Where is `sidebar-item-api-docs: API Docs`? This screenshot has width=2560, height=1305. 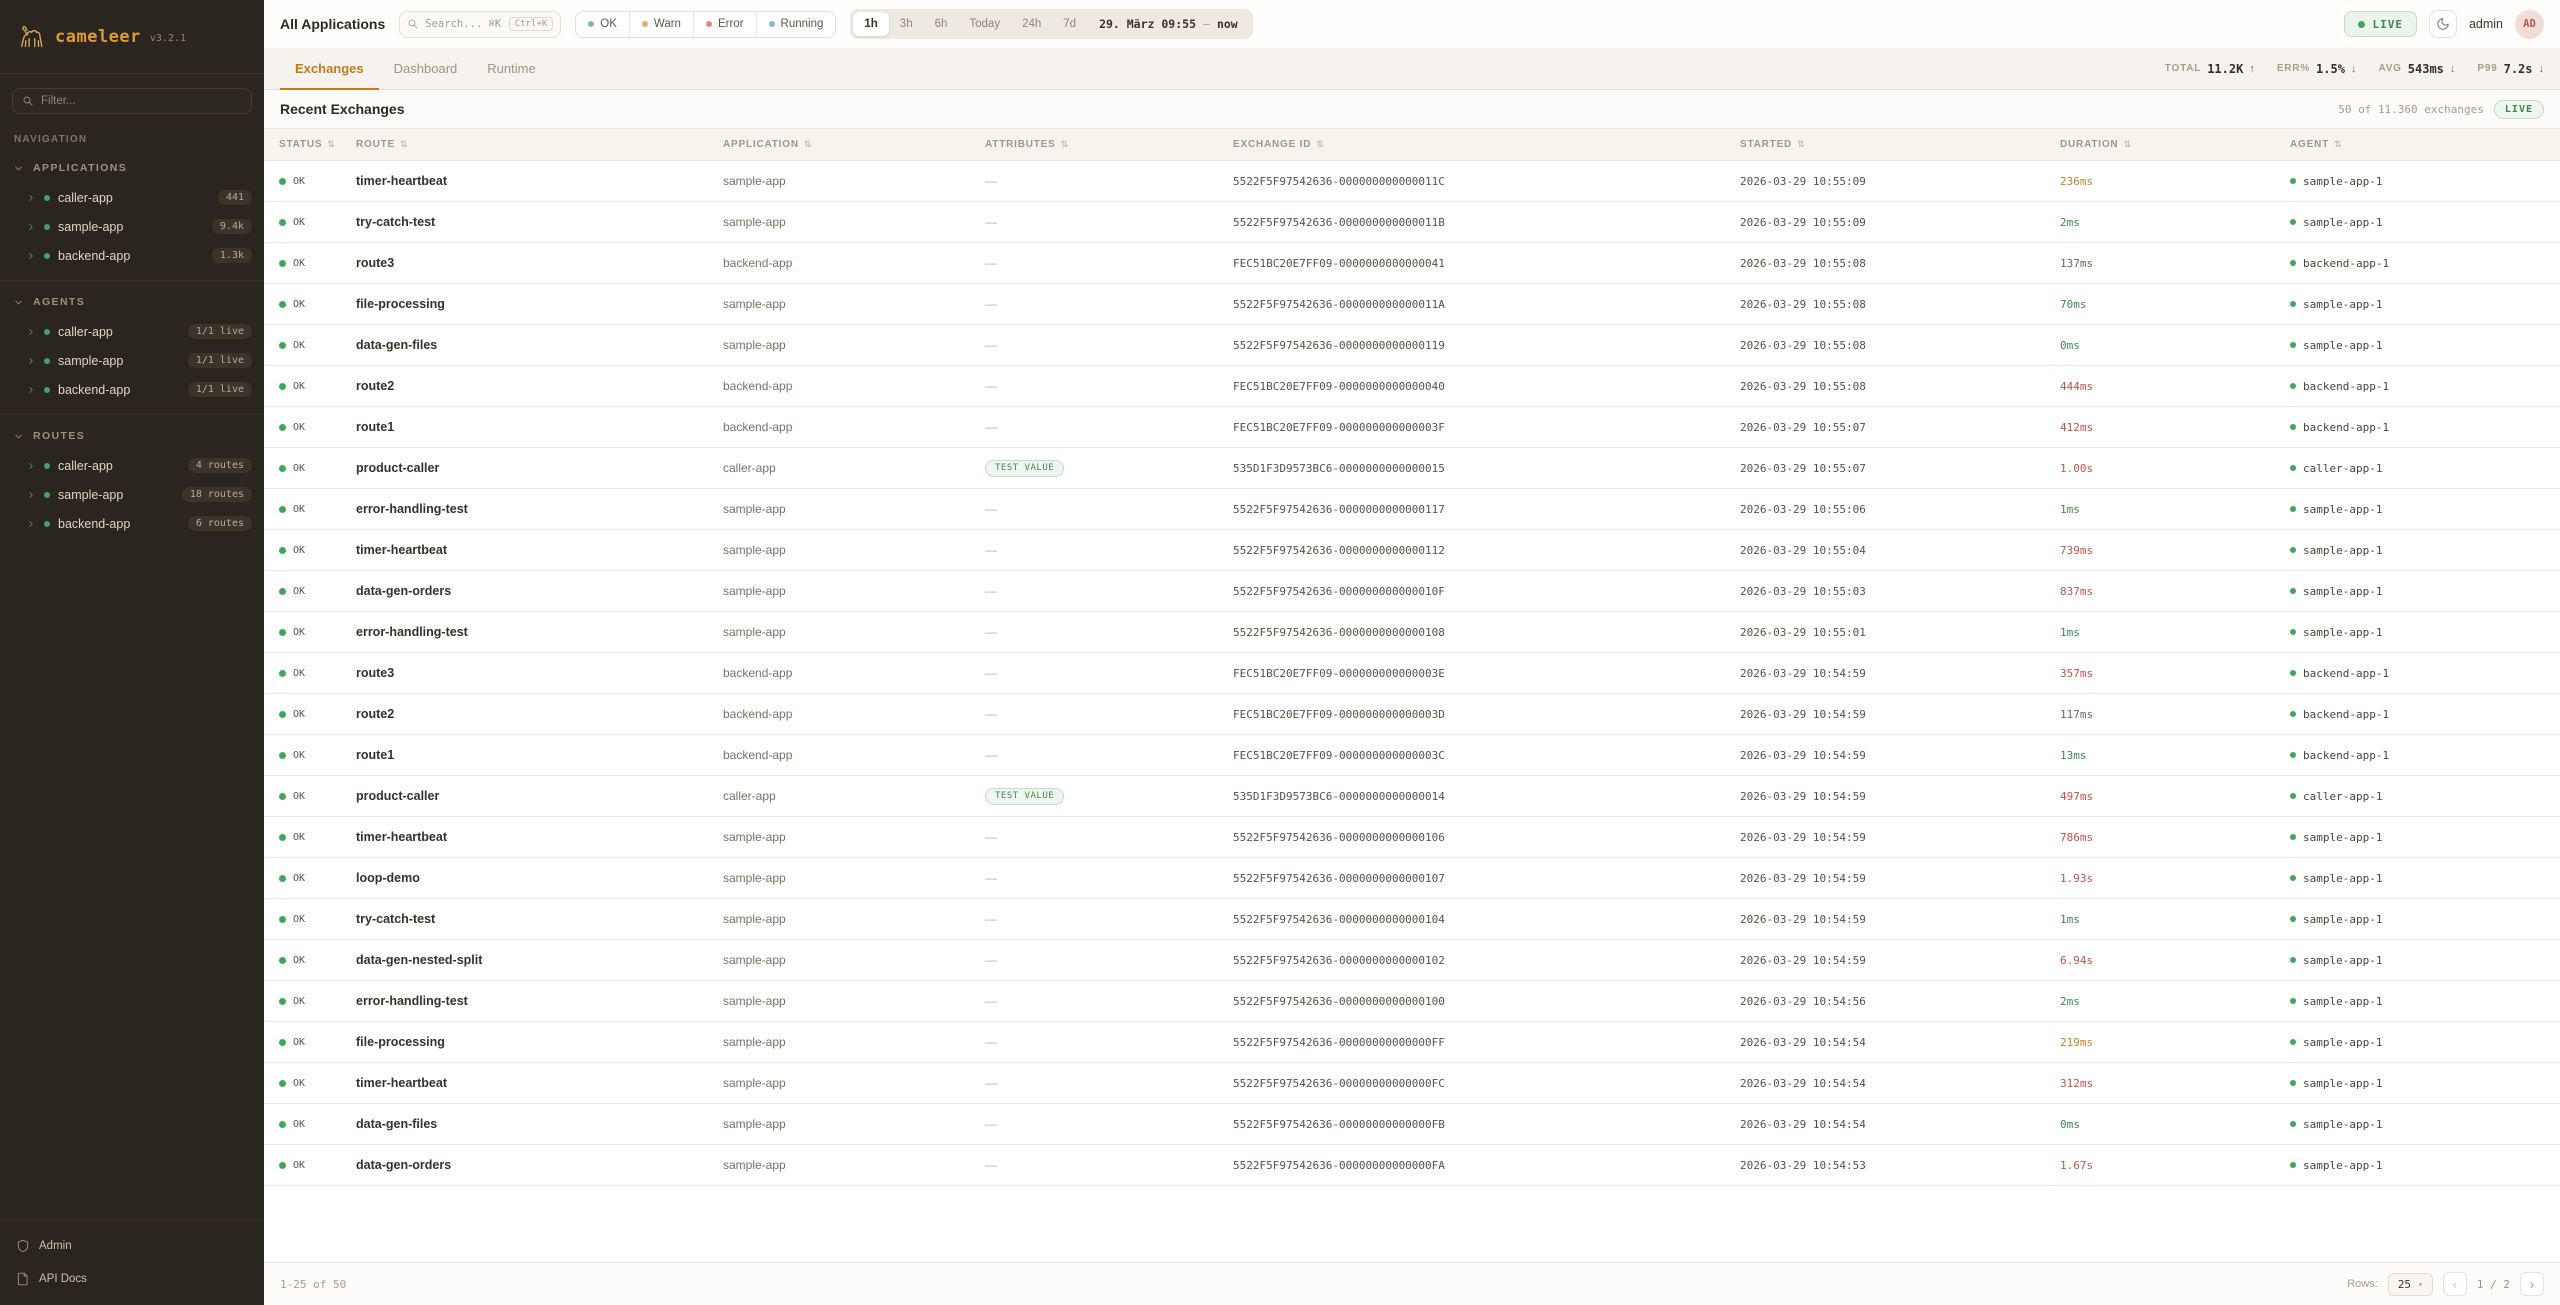
sidebar-item-api-docs: API Docs is located at coordinates (132, 1278).